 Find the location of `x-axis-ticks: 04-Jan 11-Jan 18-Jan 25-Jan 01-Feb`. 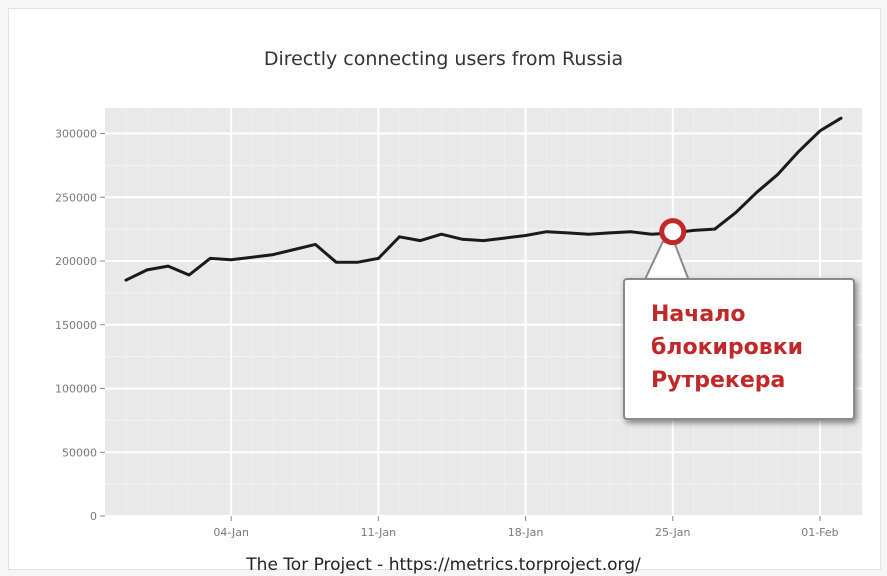

x-axis-ticks: 04-Jan 11-Jan 18-Jan 25-Jan 01-Feb is located at coordinates (525, 527).